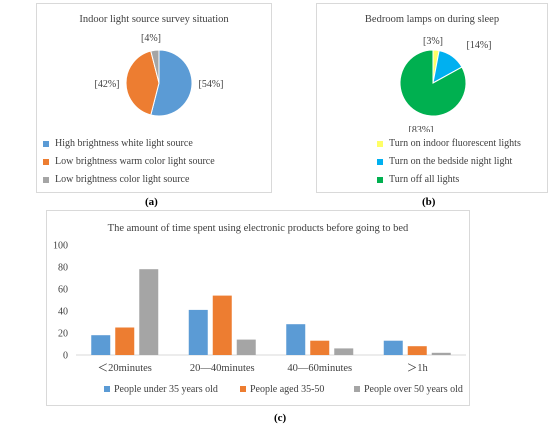 This screenshot has width=550, height=430. What do you see at coordinates (124, 143) in the screenshot?
I see `legend-label: High brightness white light source` at bounding box center [124, 143].